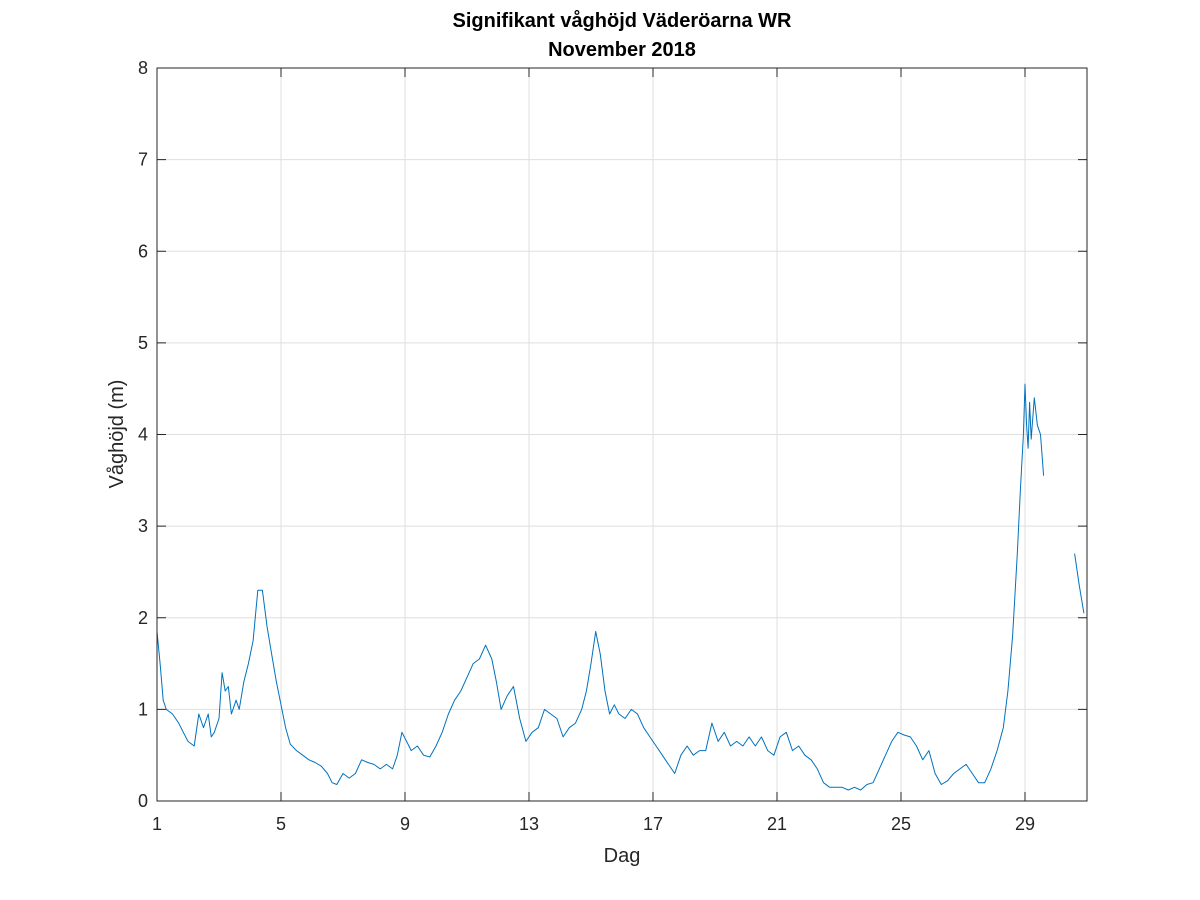 The width and height of the screenshot is (1200, 900). What do you see at coordinates (143, 160) in the screenshot?
I see `y-tick-label: 7` at bounding box center [143, 160].